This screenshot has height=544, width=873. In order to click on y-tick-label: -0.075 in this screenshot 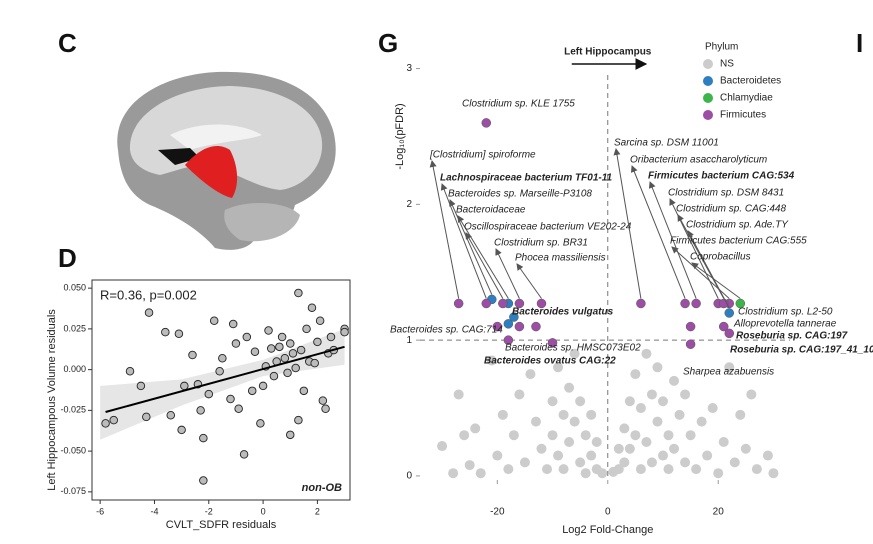, I will do `click(73, 491)`.